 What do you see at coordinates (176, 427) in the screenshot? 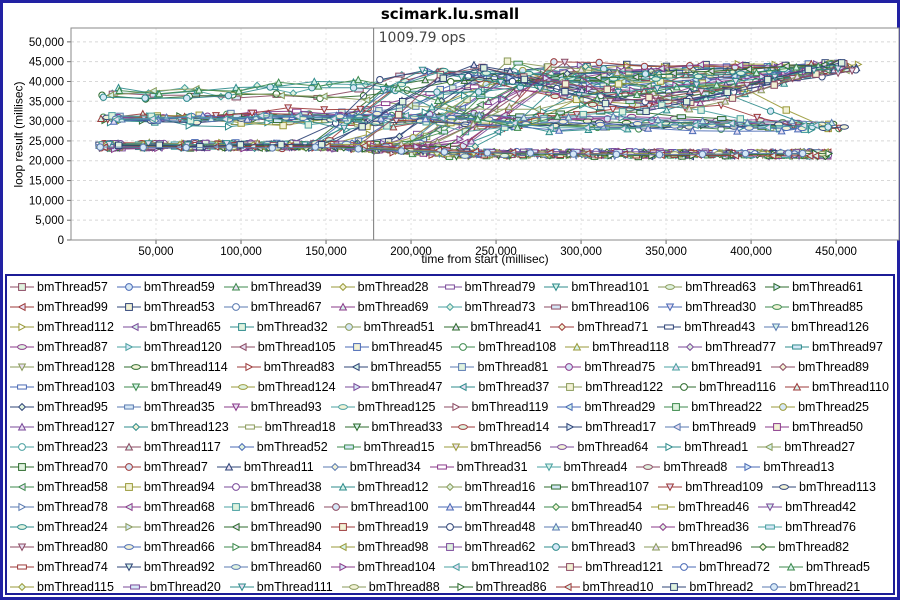
I see `legend-item: bmThread123` at bounding box center [176, 427].